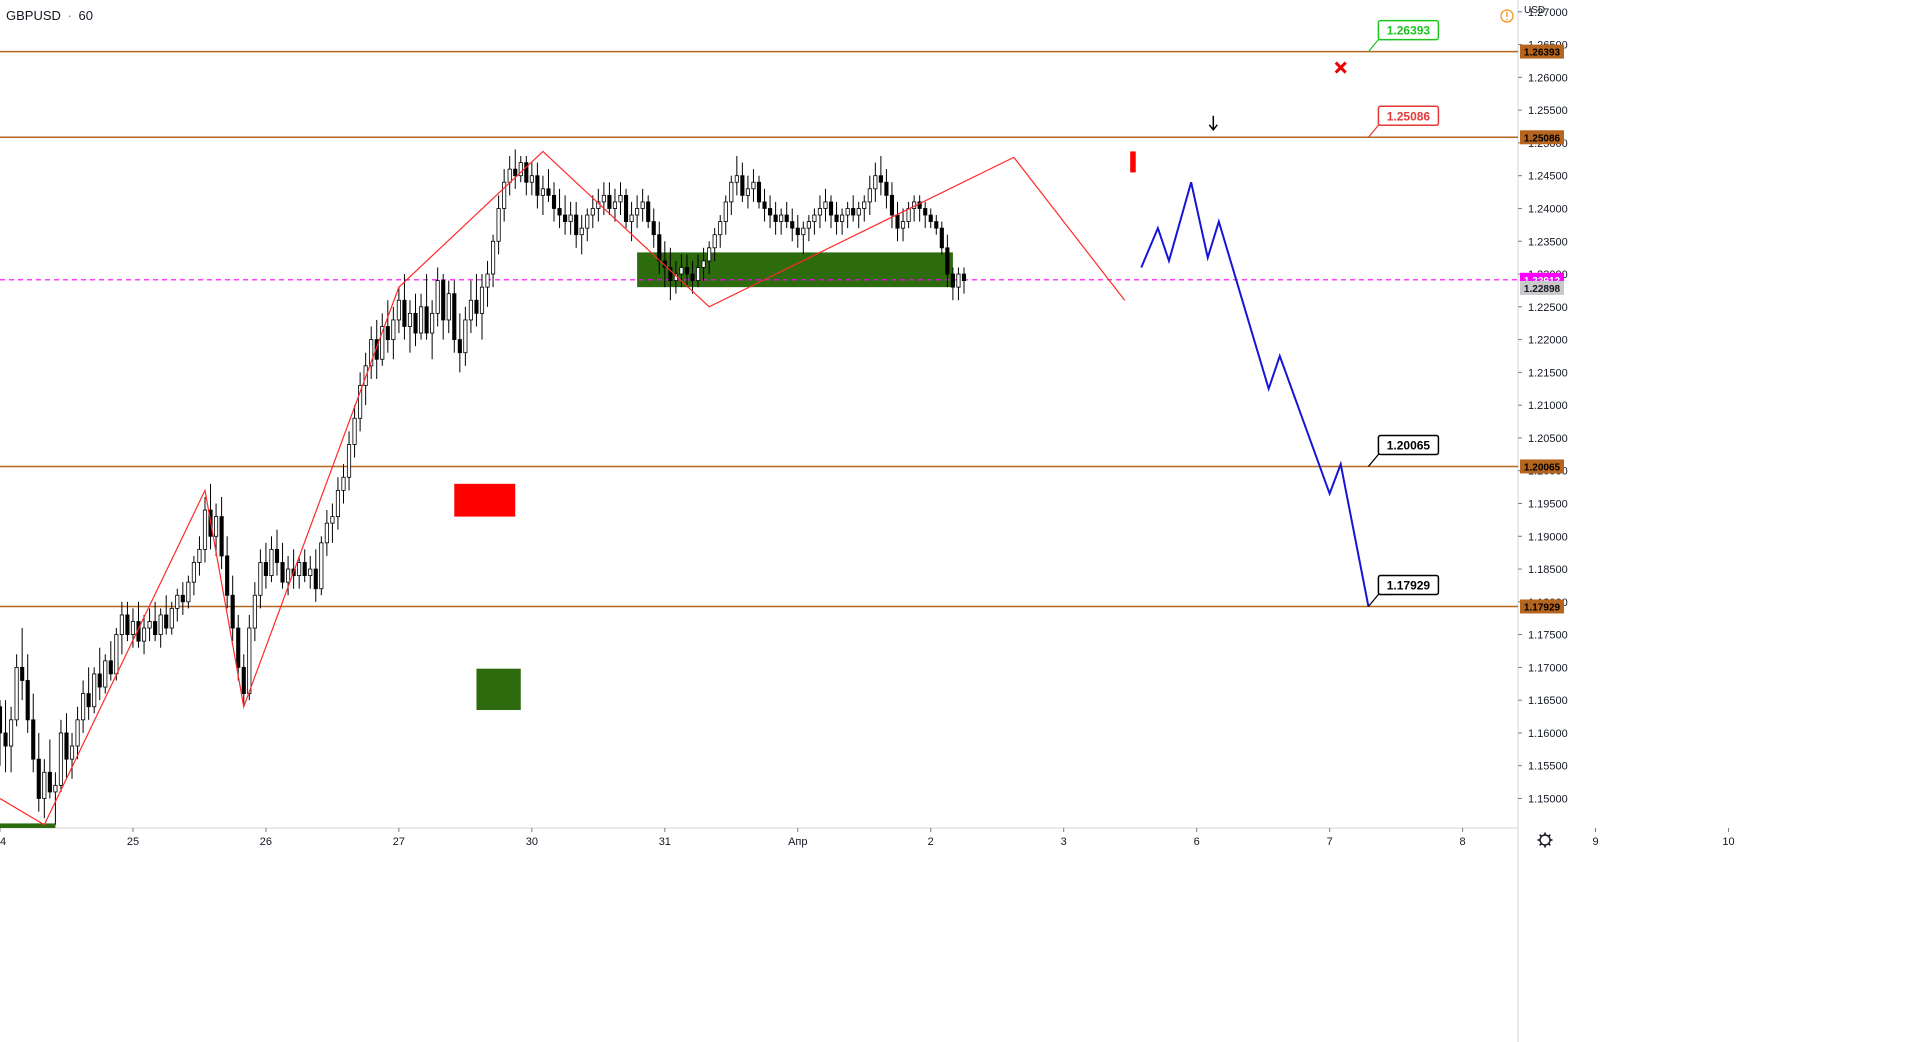  What do you see at coordinates (1728, 842) in the screenshot?
I see `time-tick-label: 10` at bounding box center [1728, 842].